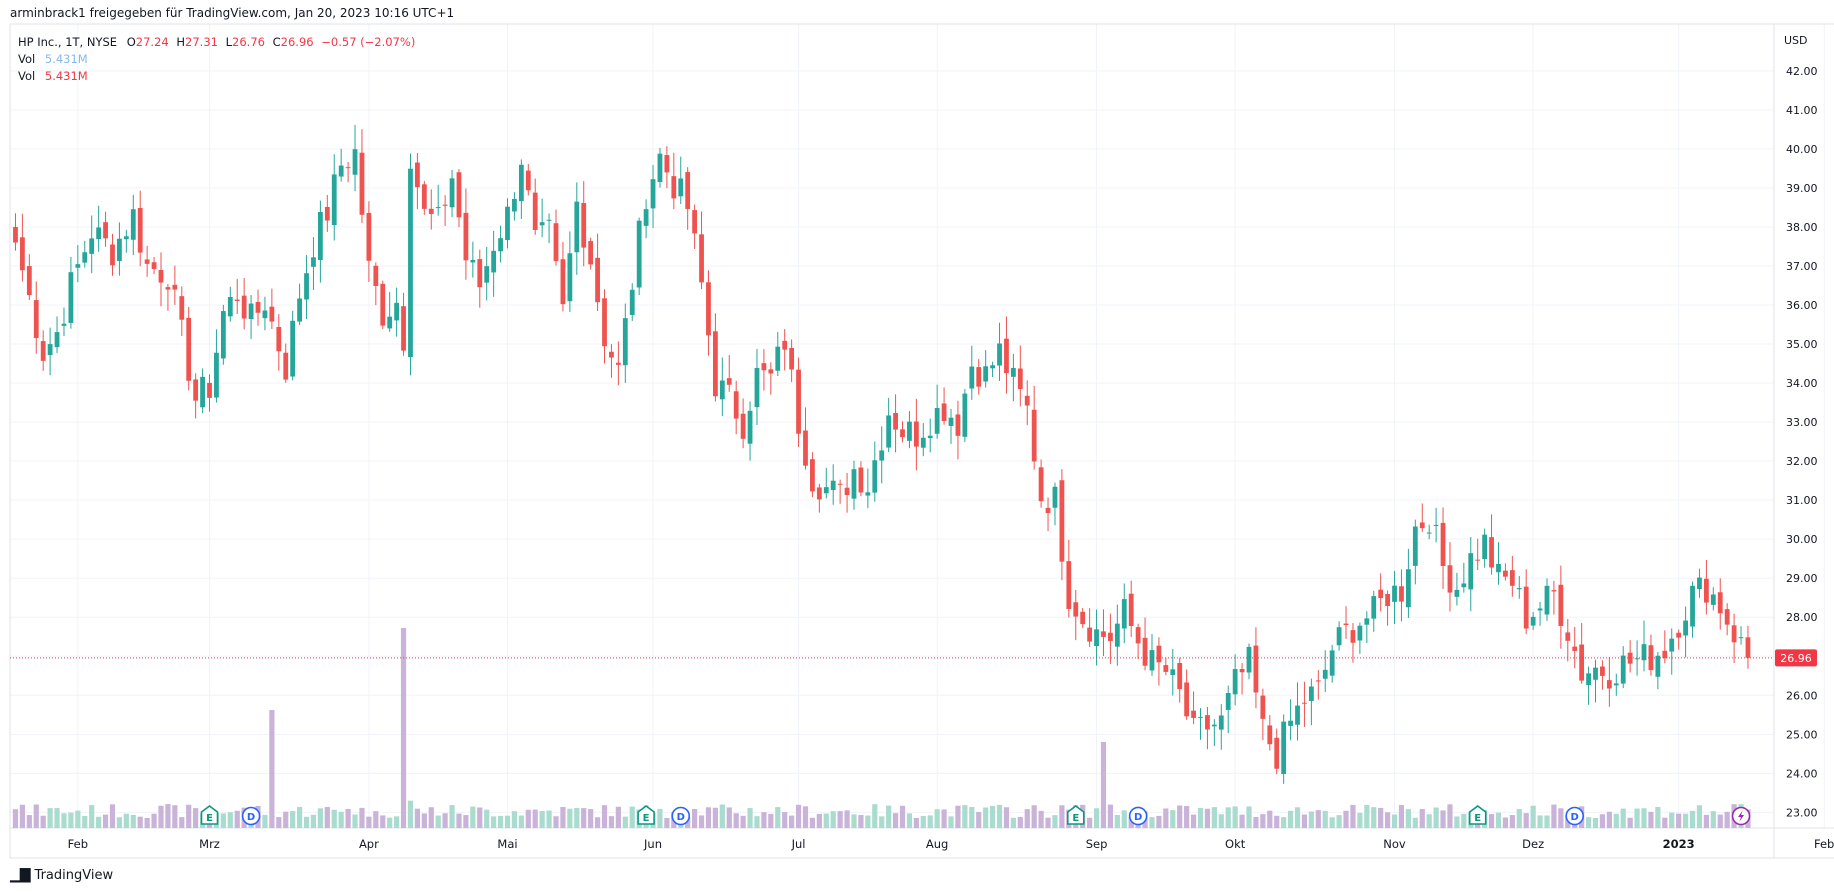  What do you see at coordinates (1235, 844) in the screenshot?
I see `x-tick-label: Okt` at bounding box center [1235, 844].